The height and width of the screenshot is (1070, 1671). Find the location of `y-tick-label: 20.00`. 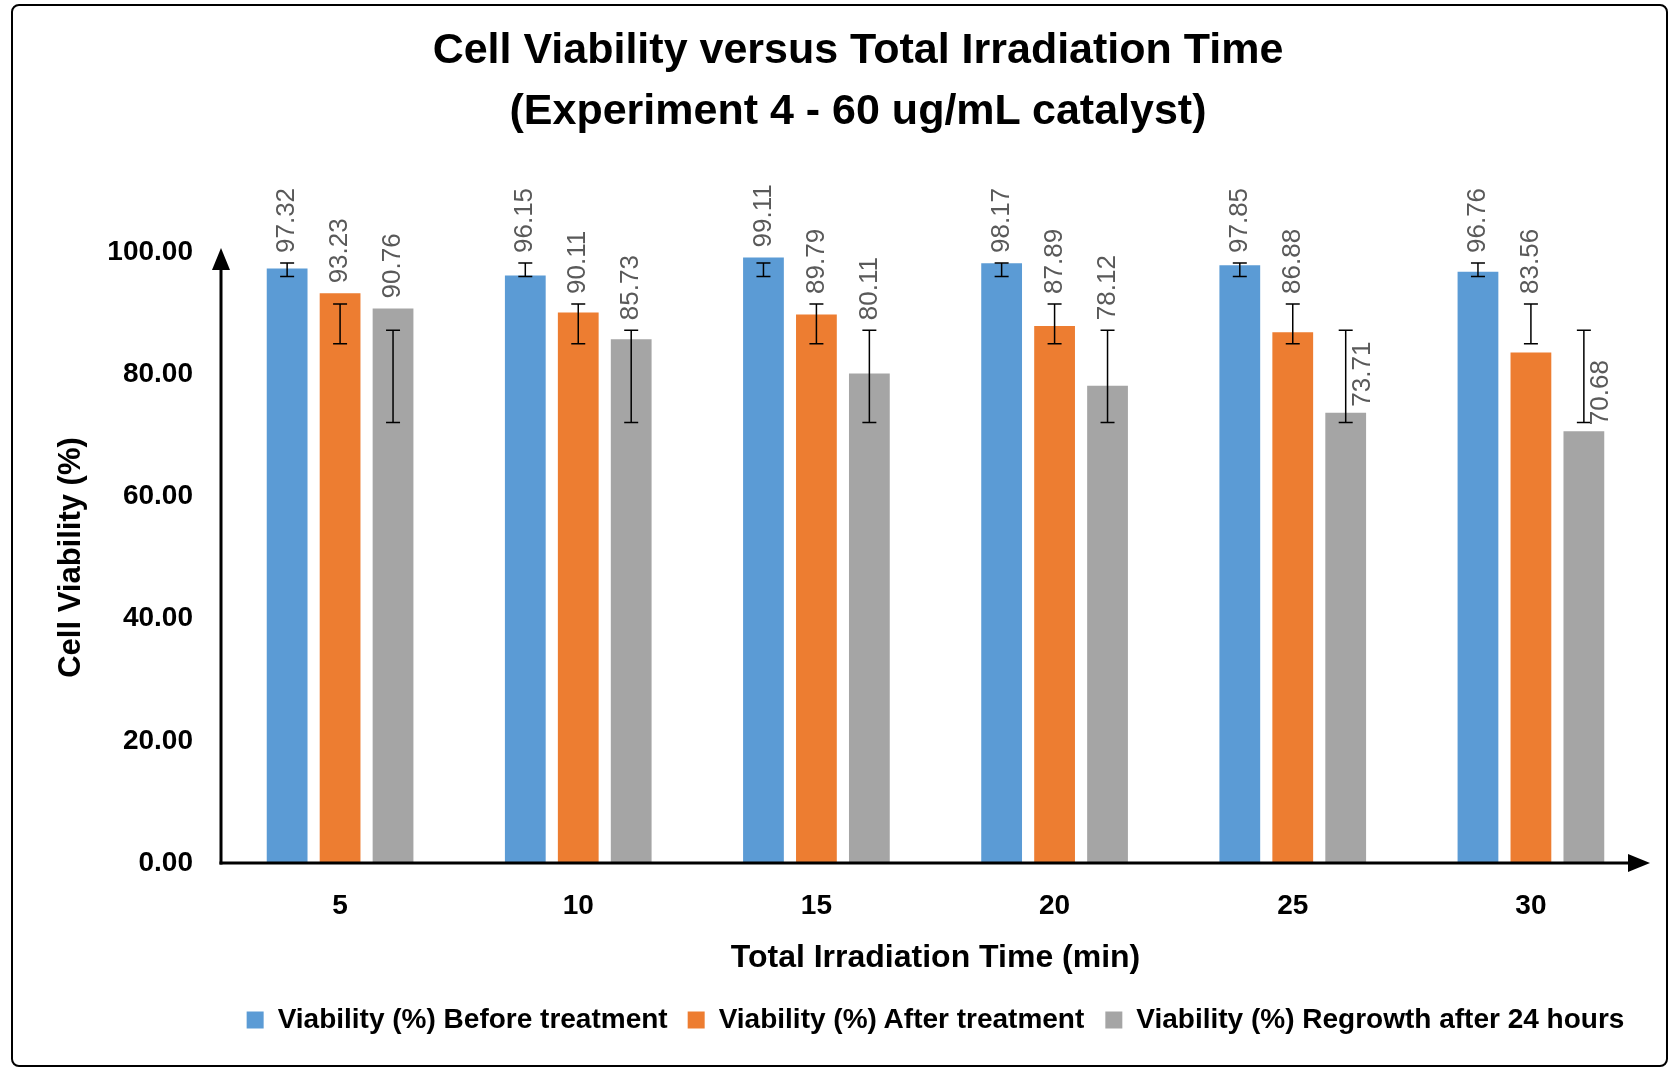

y-tick-label: 20.00 is located at coordinates (157, 739).